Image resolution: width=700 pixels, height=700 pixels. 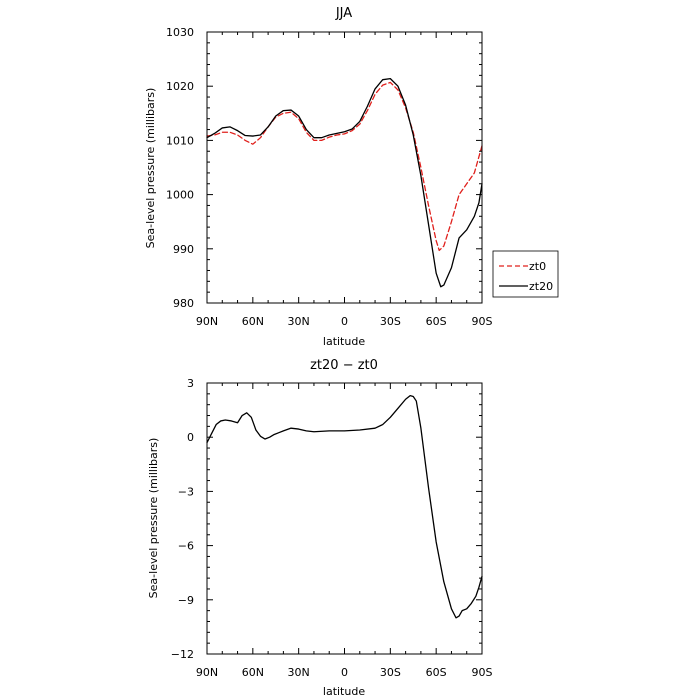 I want to click on y-tick-label: 1030, so click(x=180, y=32).